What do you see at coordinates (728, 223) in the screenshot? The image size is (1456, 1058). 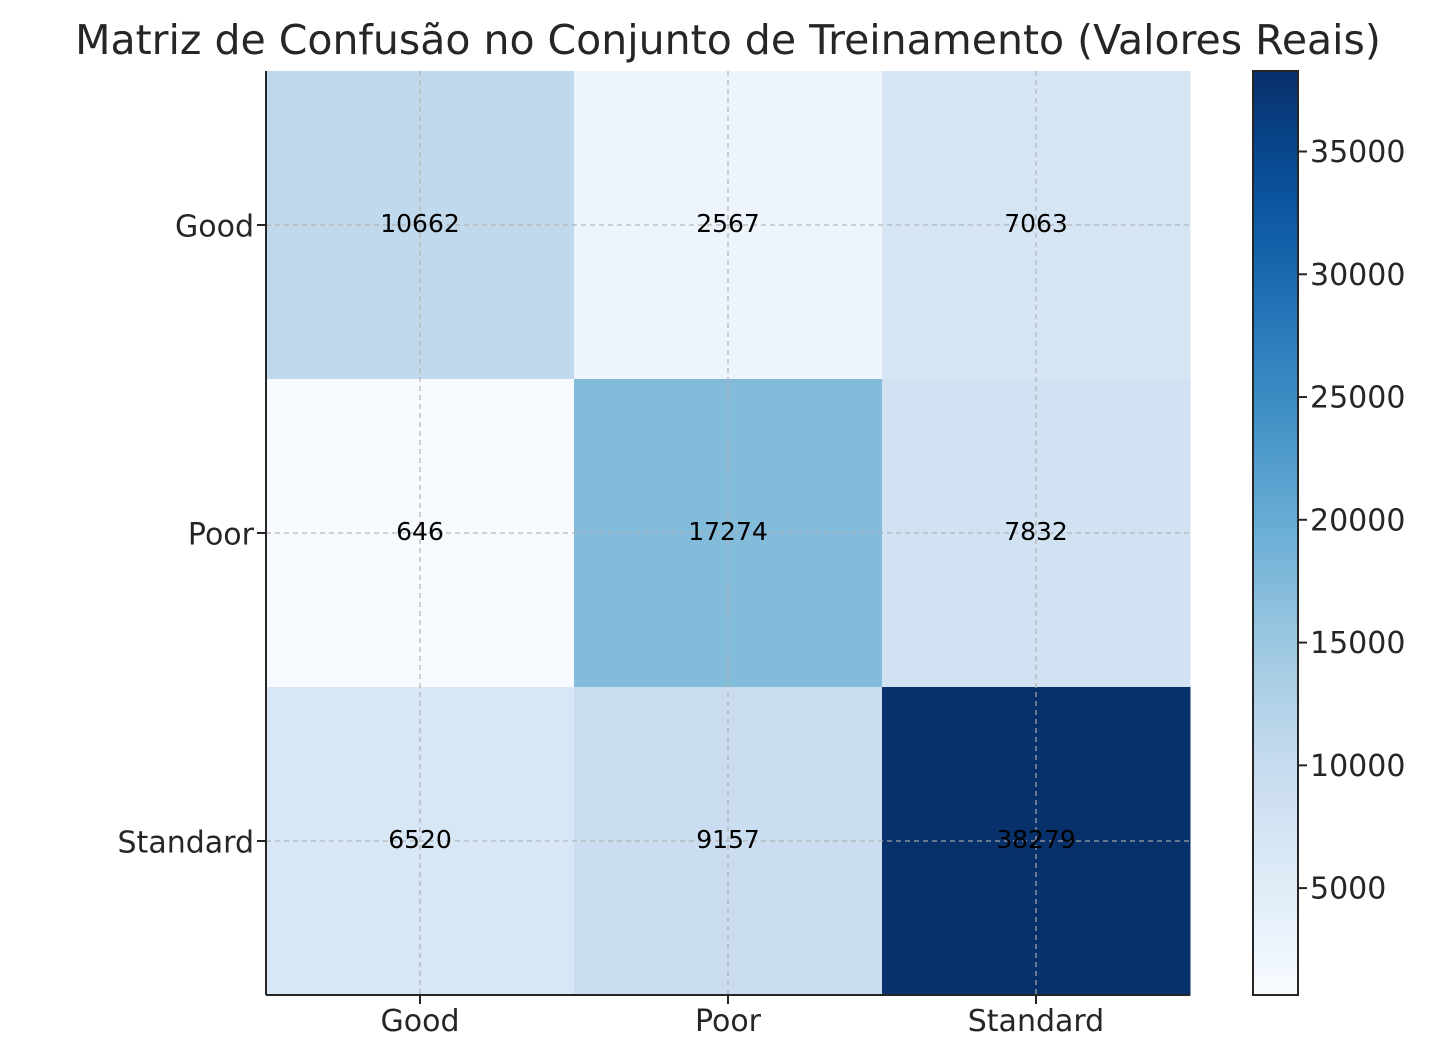 I see `cell-value-label-r0-c1: 2567` at bounding box center [728, 223].